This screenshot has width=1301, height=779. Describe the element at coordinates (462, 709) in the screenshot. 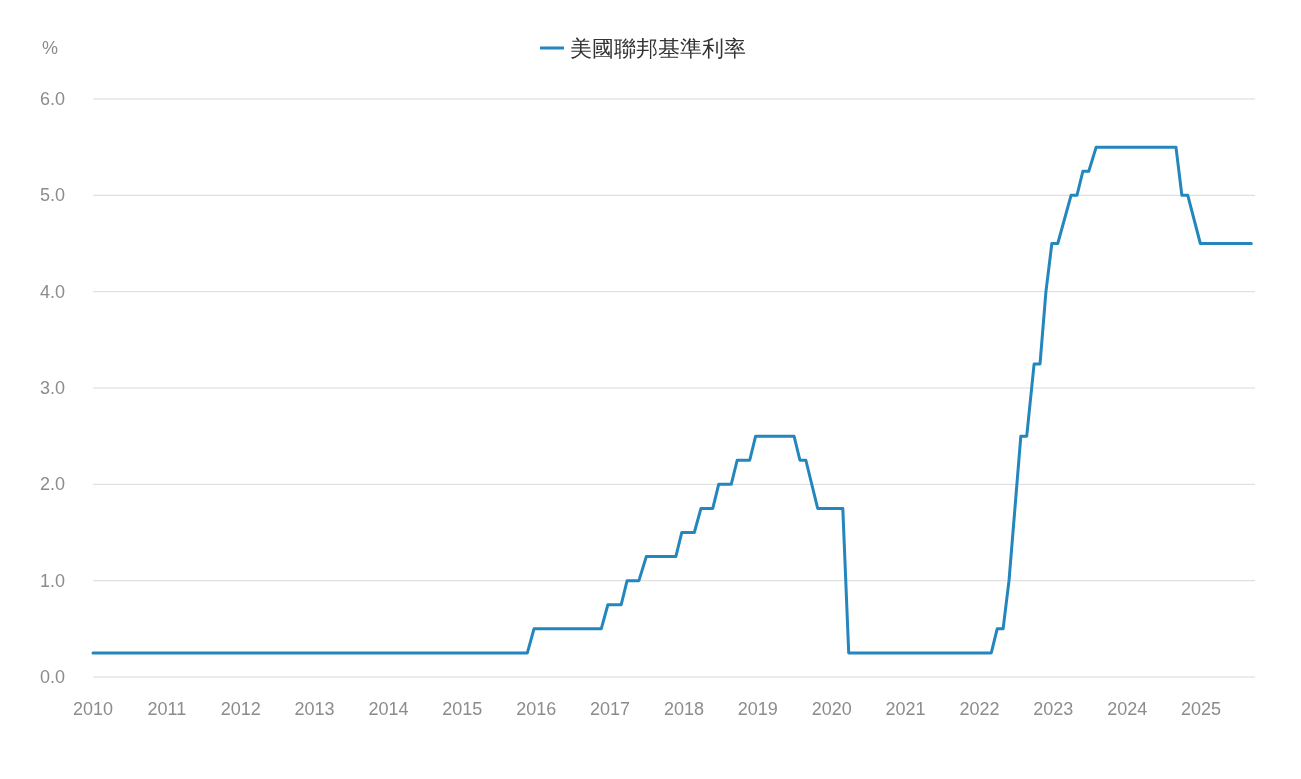

I see `x-tick-label: 2015` at that location.